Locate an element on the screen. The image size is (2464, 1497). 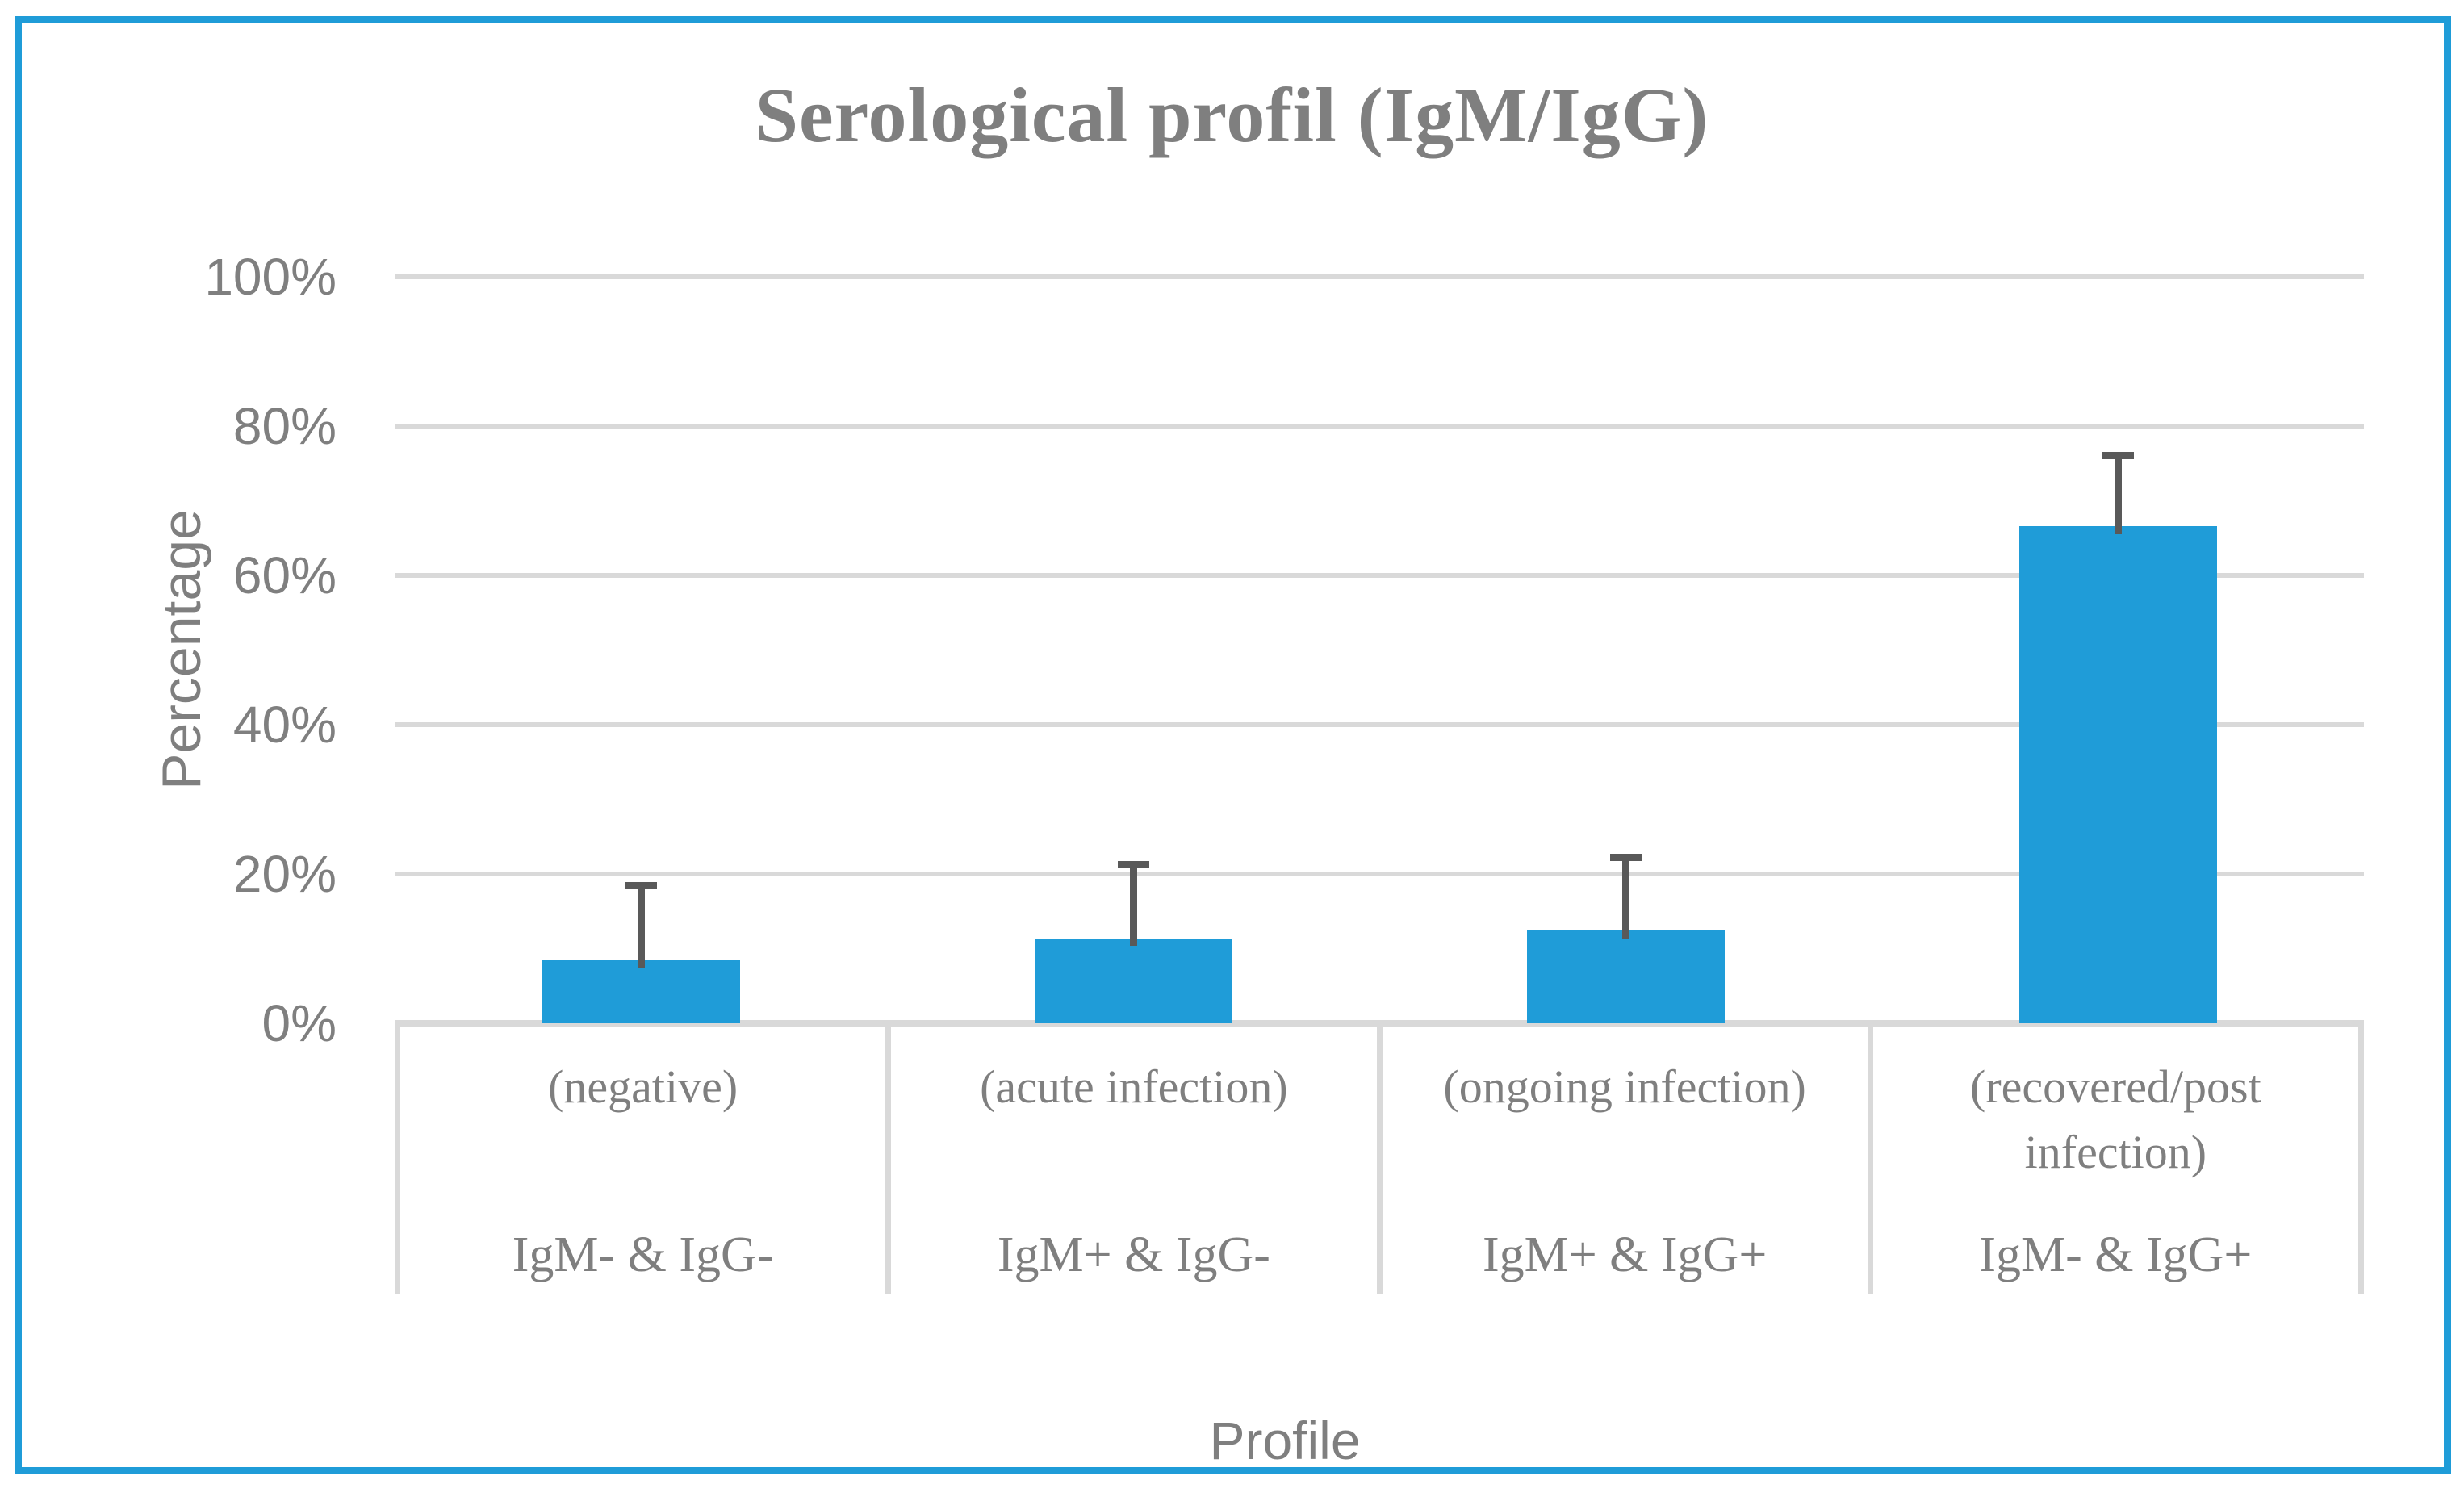
category-cell: (recovered/post infection) IgM- & IgG+ is located at coordinates (2115, 1158).